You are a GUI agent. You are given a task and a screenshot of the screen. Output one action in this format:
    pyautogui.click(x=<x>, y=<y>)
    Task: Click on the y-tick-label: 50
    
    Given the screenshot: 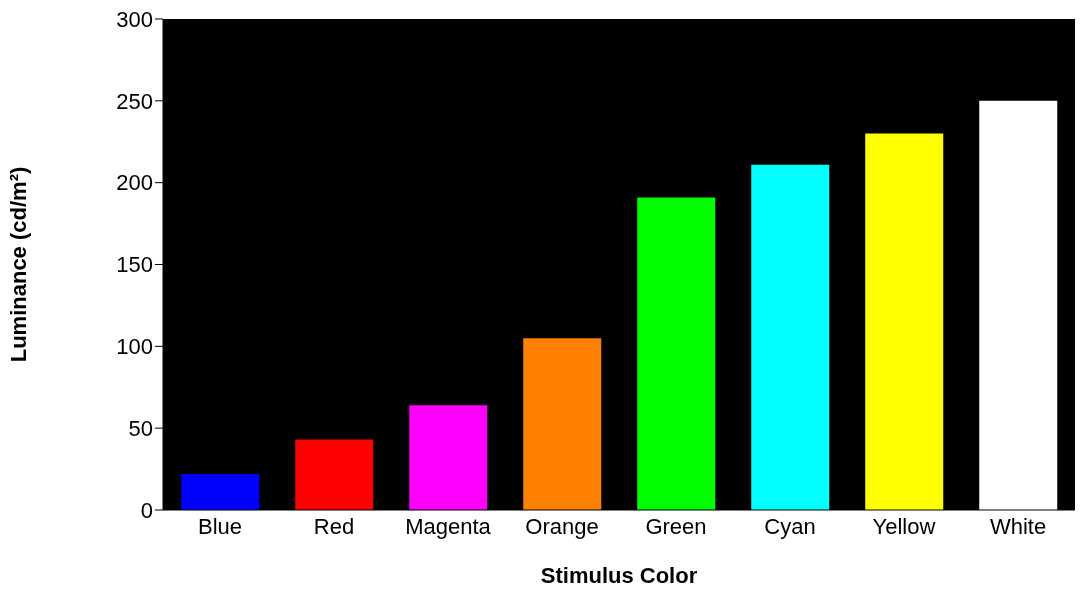 What is the action you would take?
    pyautogui.click(x=140, y=428)
    